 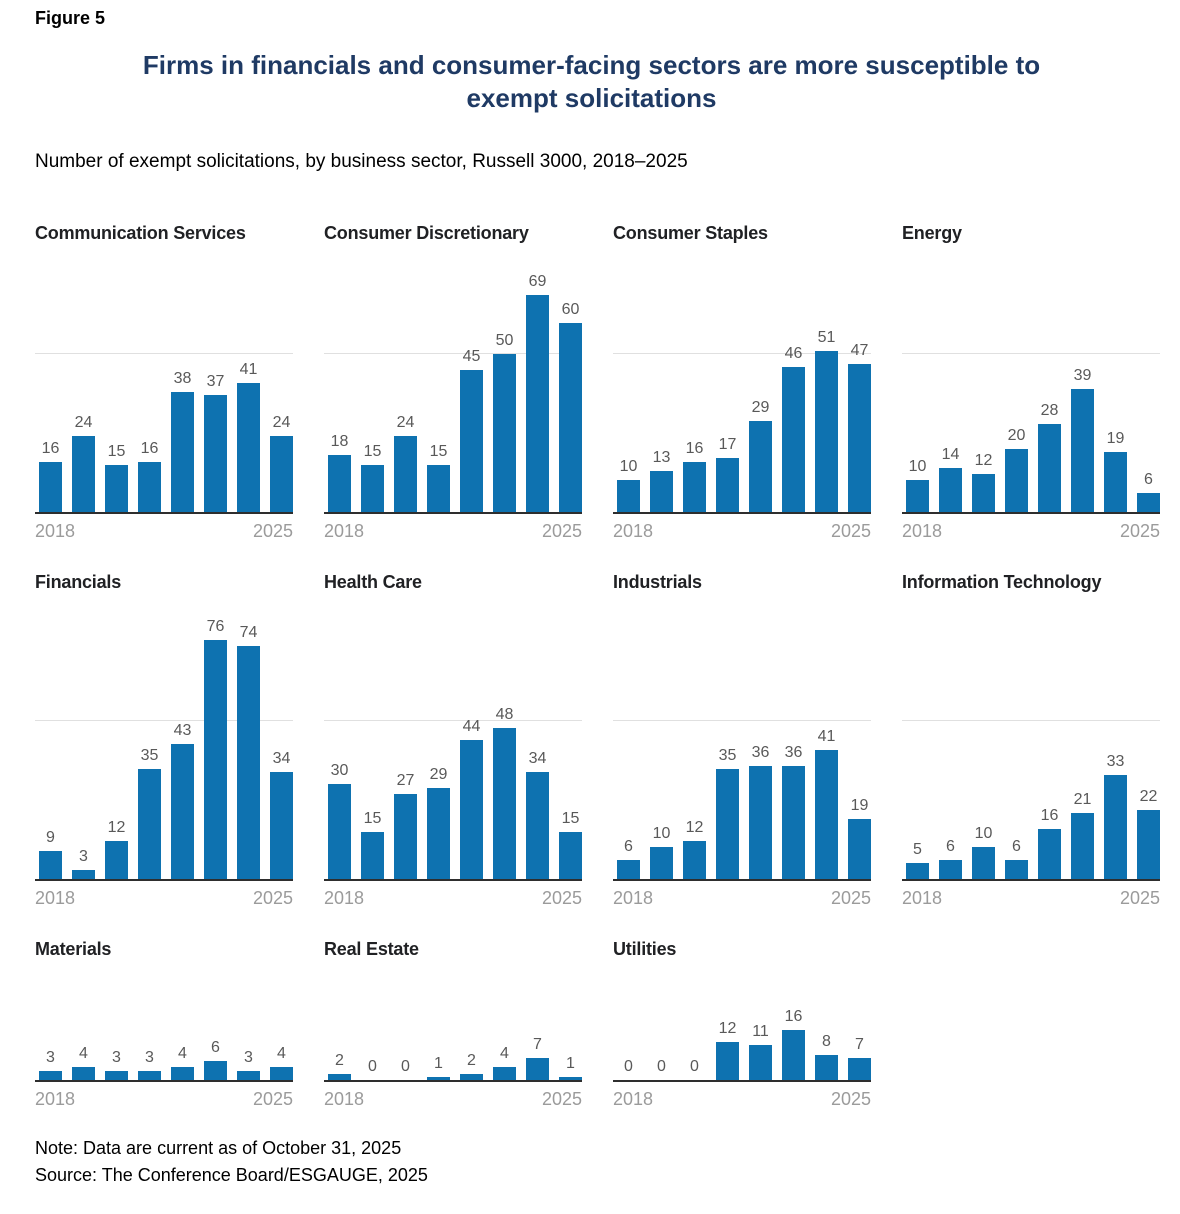 What do you see at coordinates (760, 1031) in the screenshot?
I see `bar-value-label: 11` at bounding box center [760, 1031].